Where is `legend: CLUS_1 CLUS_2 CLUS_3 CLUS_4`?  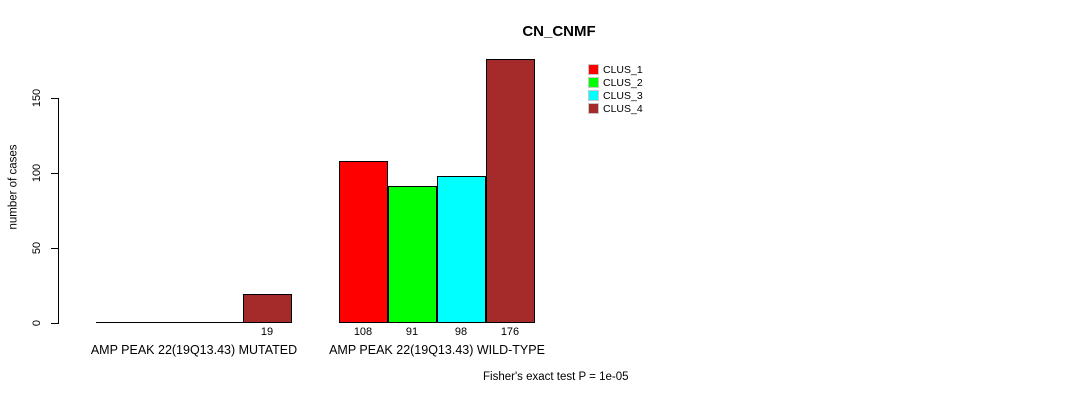 legend: CLUS_1 CLUS_2 CLUS_3 CLUS_4 is located at coordinates (615, 89).